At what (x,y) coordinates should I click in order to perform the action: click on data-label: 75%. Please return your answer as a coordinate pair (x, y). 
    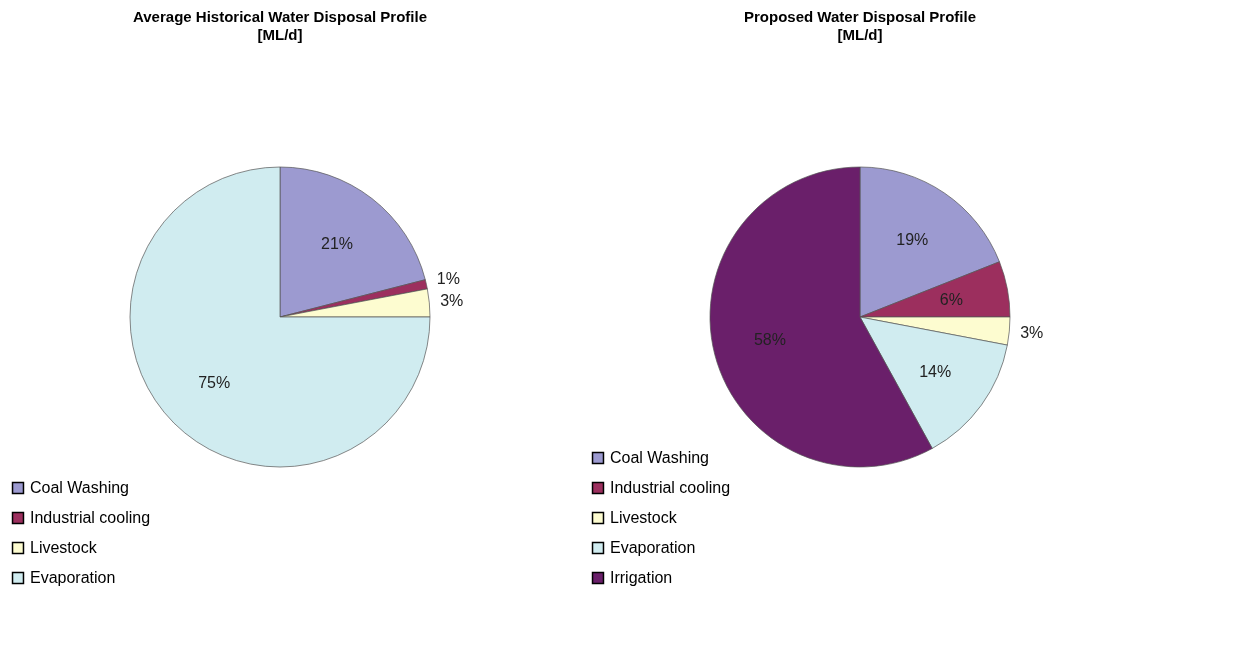
    Looking at the image, I should click on (214, 382).